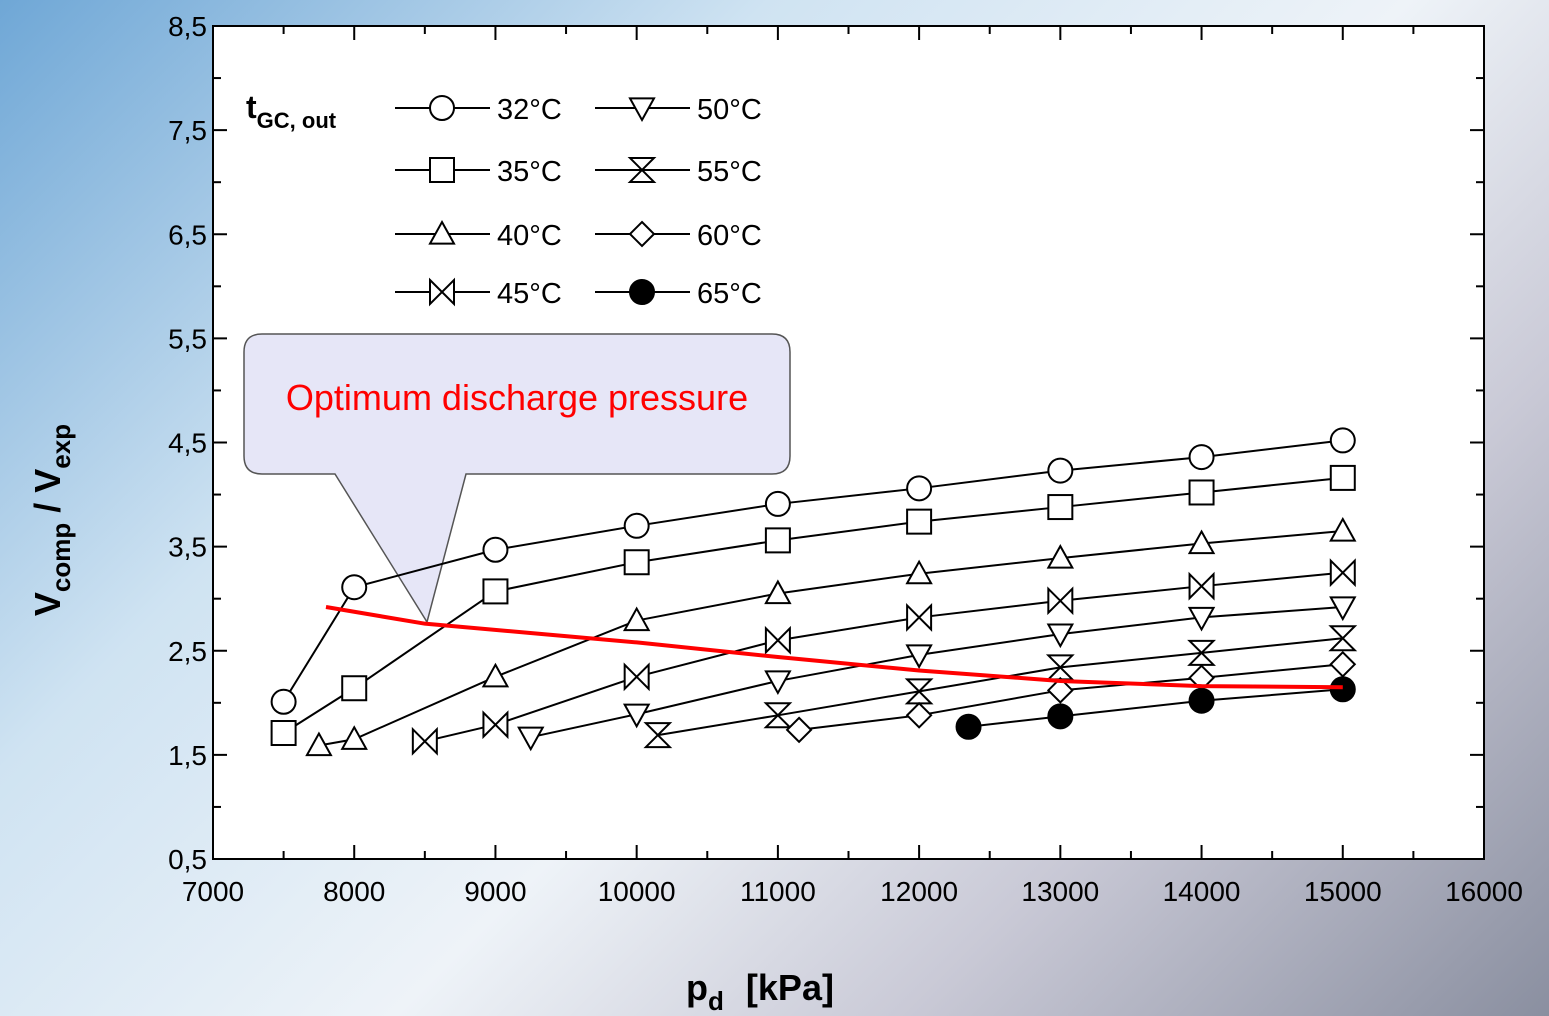 The image size is (1549, 1016). Describe the element at coordinates (187, 859) in the screenshot. I see `y-tick-label: 0,5` at that location.